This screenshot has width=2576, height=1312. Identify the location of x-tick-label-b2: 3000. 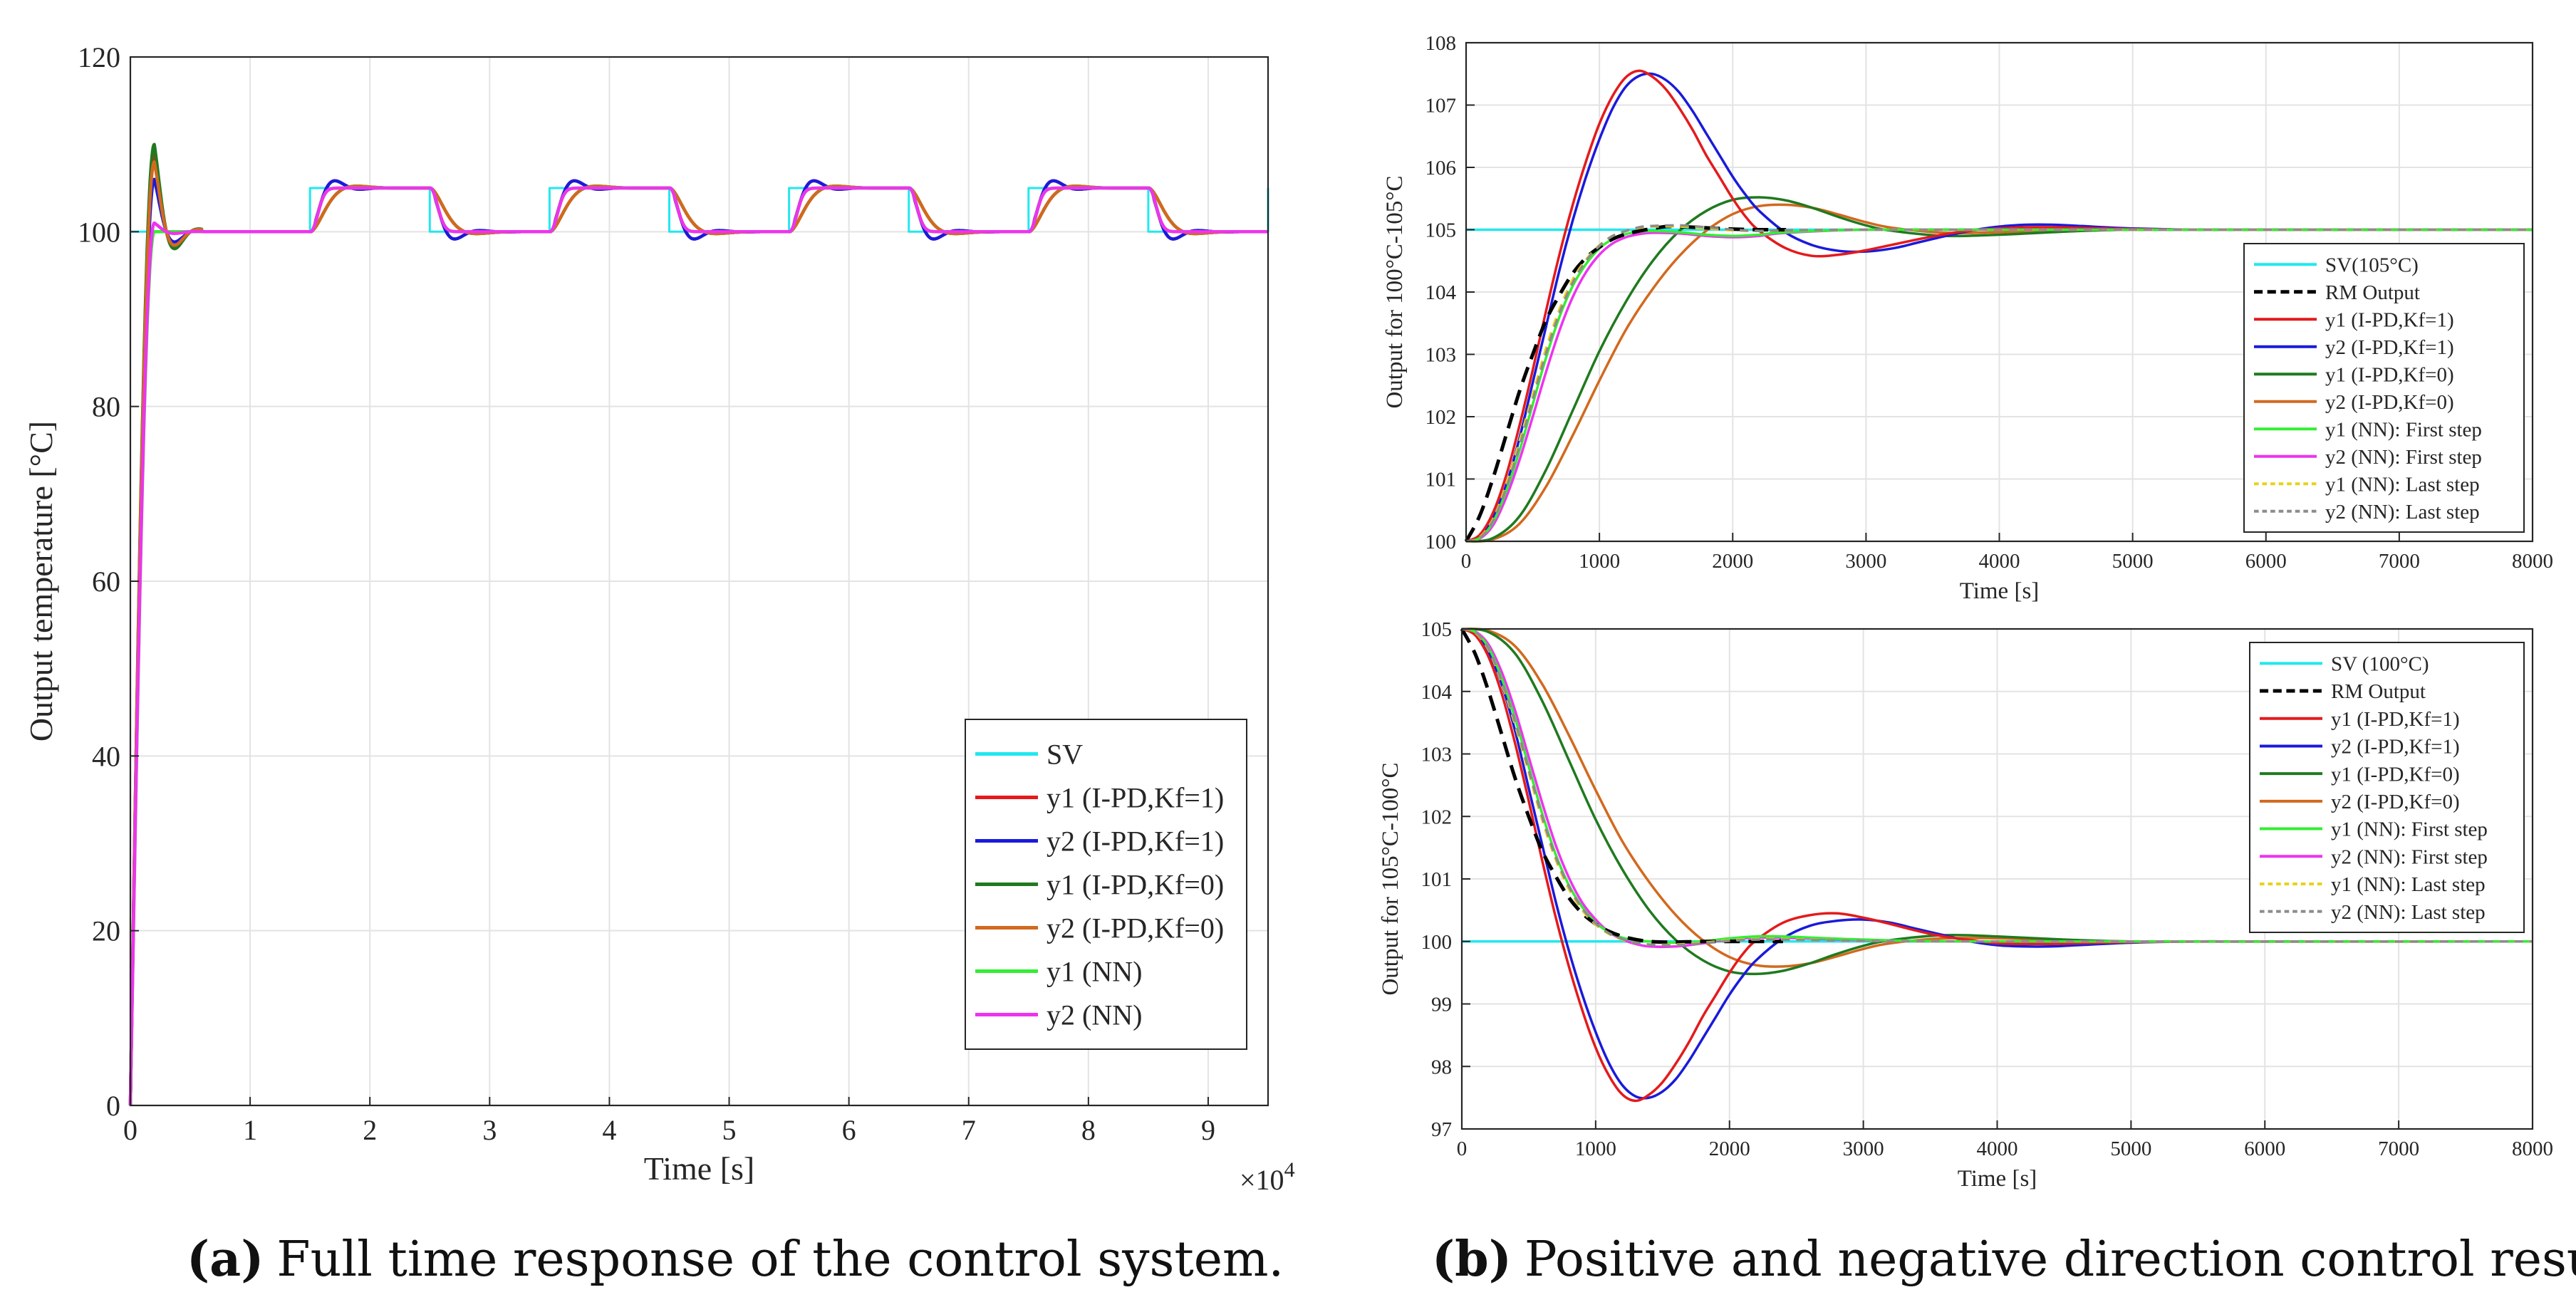
(1863, 1148).